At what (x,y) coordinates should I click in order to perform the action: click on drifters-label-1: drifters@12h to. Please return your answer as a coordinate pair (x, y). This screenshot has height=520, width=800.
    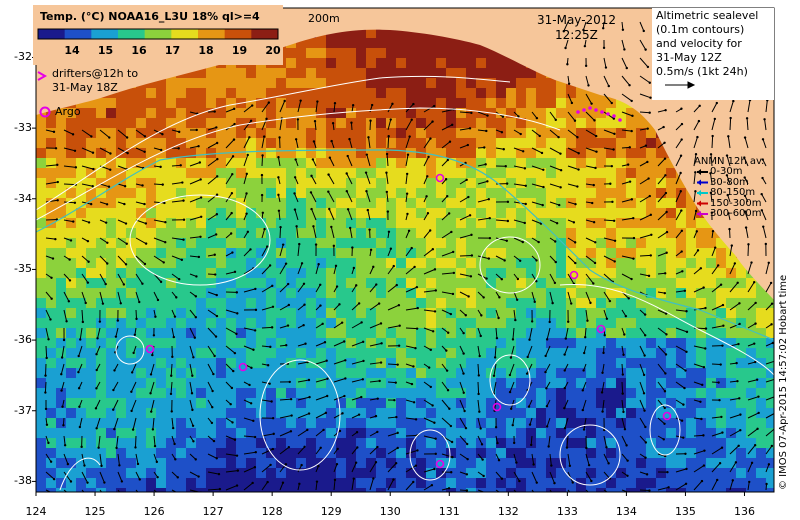
    Looking at the image, I should click on (95, 73).